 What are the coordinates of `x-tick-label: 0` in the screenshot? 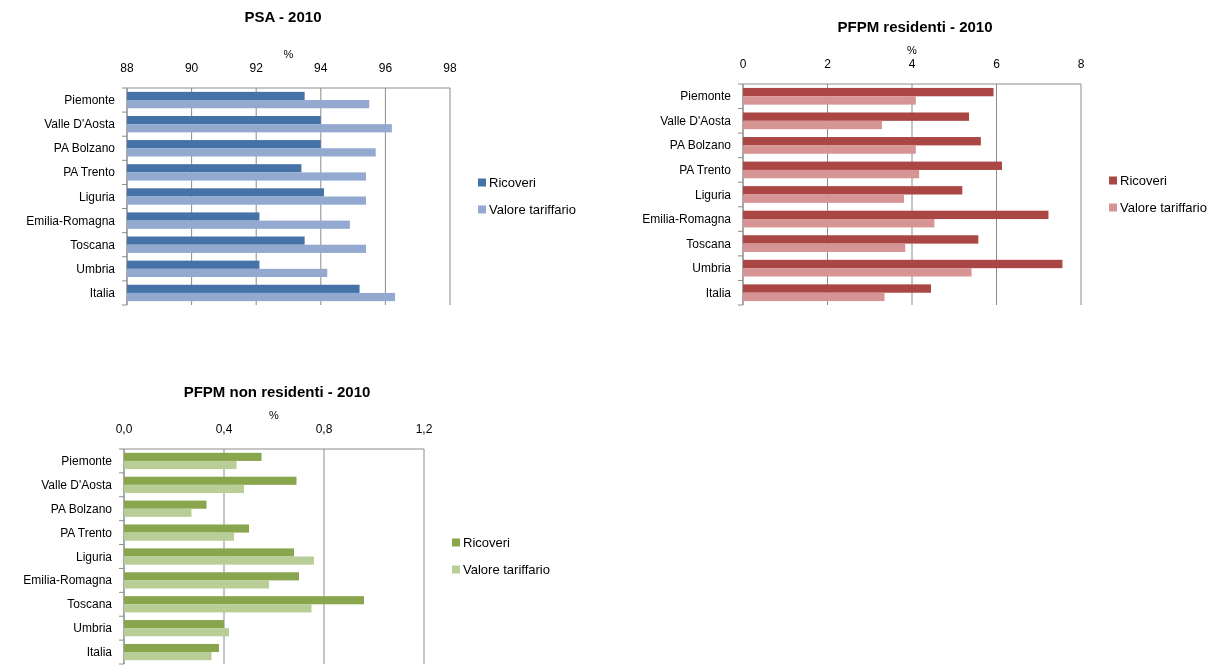 It's located at (743, 64).